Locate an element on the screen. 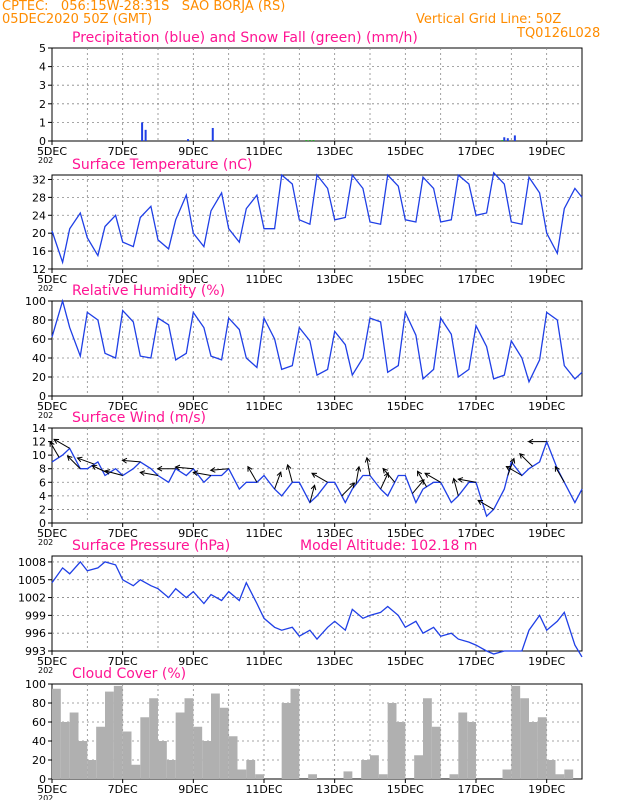 This screenshot has height=800, width=618. pressure-panel is located at coordinates (315, 606).